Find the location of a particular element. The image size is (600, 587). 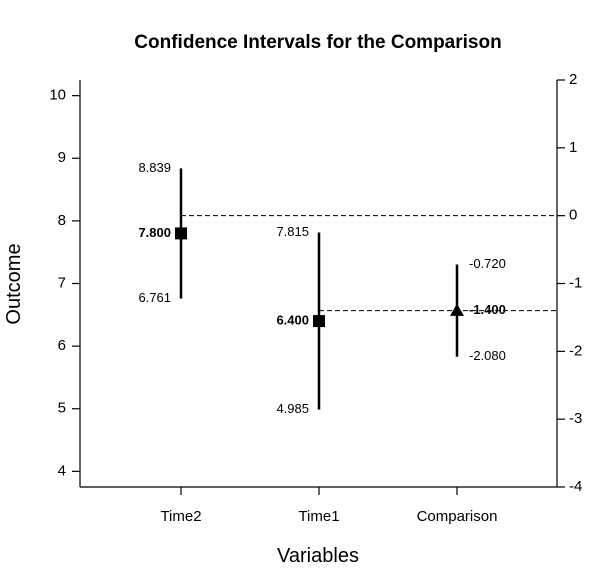

left-y-tick-label: 8 is located at coordinates (62, 220).